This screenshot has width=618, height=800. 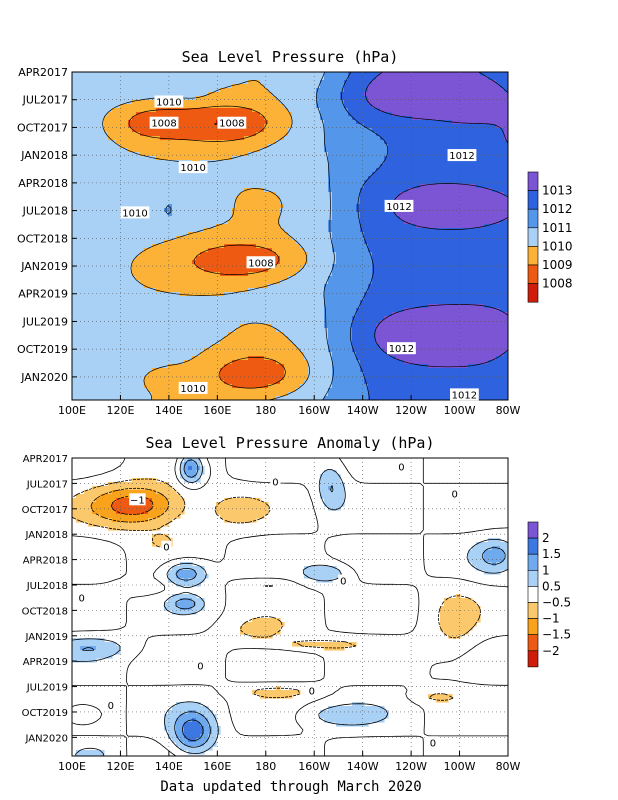 What do you see at coordinates (290, 443) in the screenshot?
I see `bottom-title: Sea Level Pressure Anomaly (hPa)` at bounding box center [290, 443].